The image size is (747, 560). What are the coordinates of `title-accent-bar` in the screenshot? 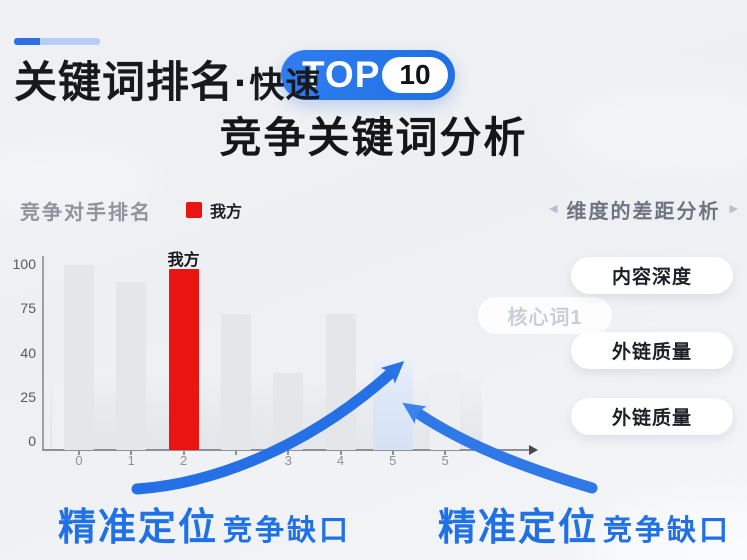 It's located at (57, 41).